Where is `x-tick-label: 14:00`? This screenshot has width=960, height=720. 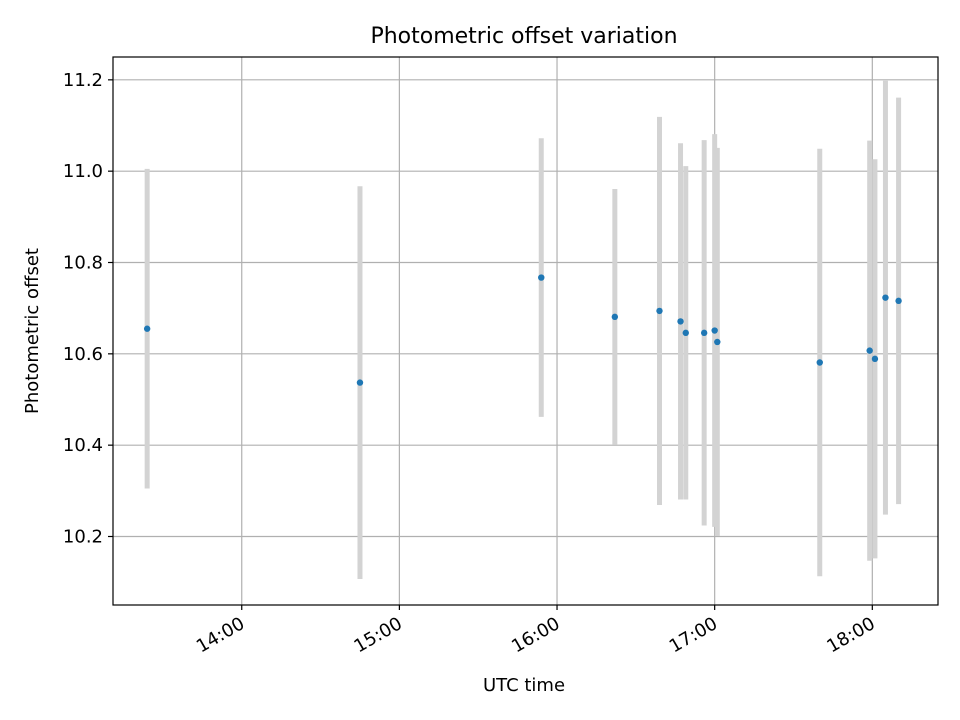 x-tick-label: 14:00 is located at coordinates (220, 635).